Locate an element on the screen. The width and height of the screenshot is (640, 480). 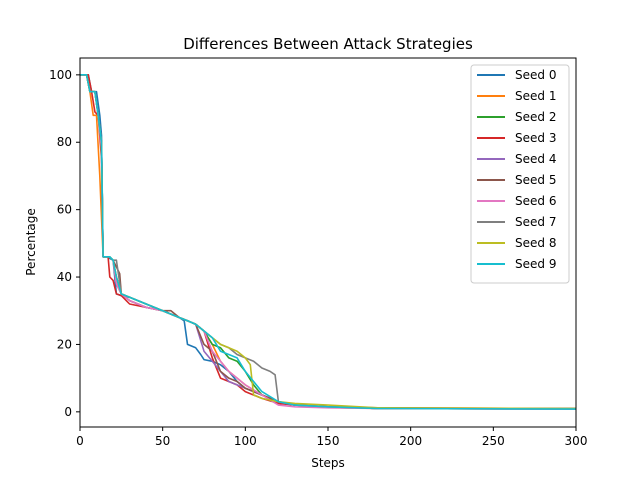
y-tick-label: 100 is located at coordinates (60, 75).